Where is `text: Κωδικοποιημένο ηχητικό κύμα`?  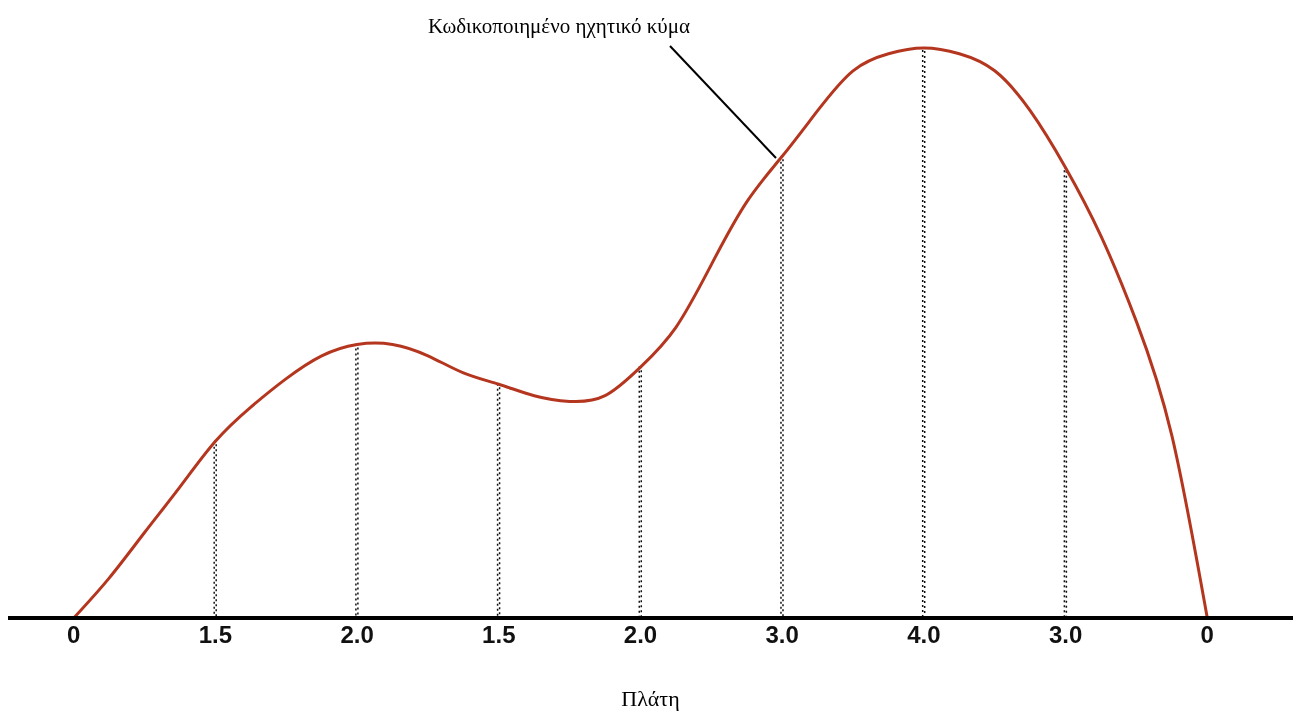 text: Κωδικοποιημένο ηχητικό κύμα is located at coordinates (559, 26).